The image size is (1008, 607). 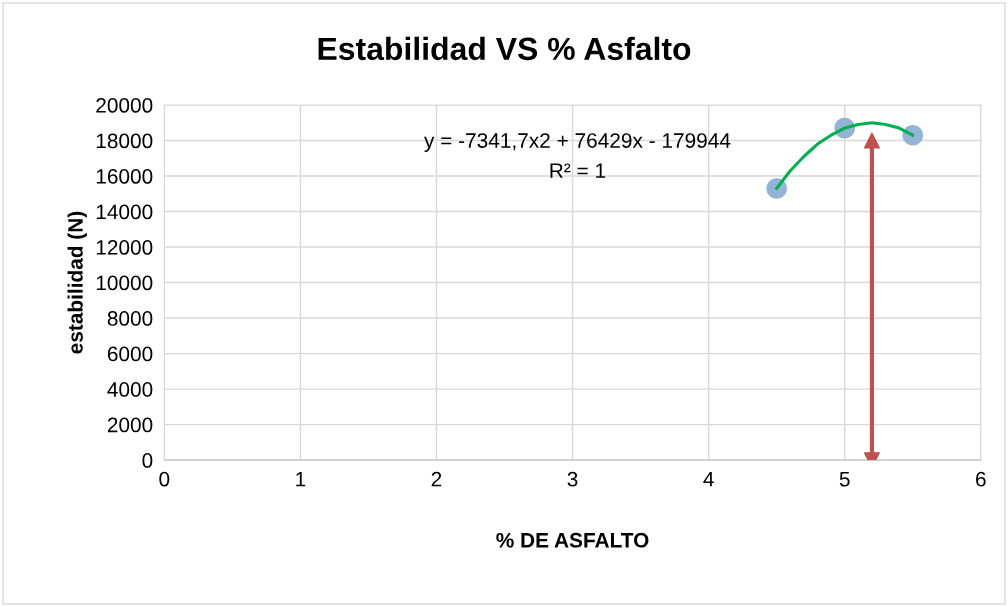 What do you see at coordinates (124, 212) in the screenshot?
I see `y-tick-label: 14000` at bounding box center [124, 212].